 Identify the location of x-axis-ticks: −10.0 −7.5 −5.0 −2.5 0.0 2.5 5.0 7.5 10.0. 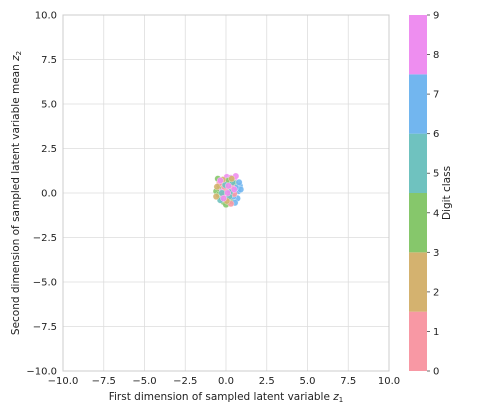
(224, 381).